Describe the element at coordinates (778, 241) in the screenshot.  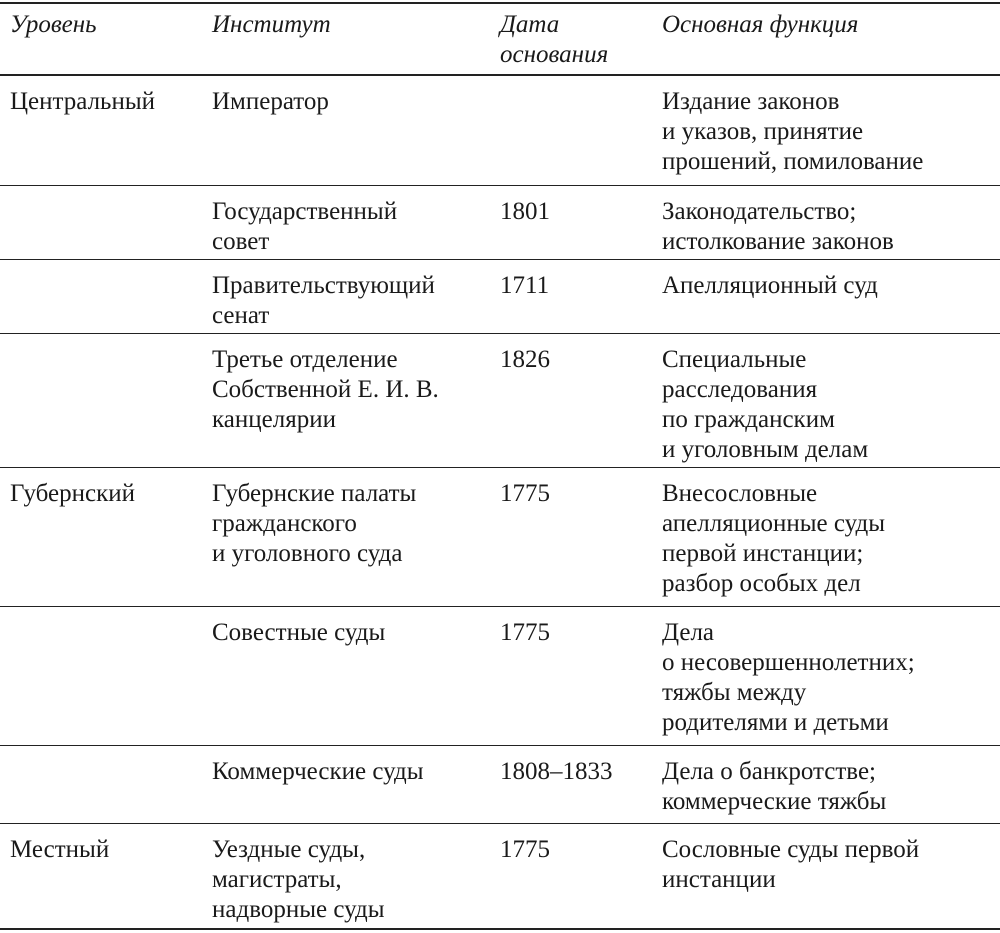
I see `cell-line: истолкование законов` at that location.